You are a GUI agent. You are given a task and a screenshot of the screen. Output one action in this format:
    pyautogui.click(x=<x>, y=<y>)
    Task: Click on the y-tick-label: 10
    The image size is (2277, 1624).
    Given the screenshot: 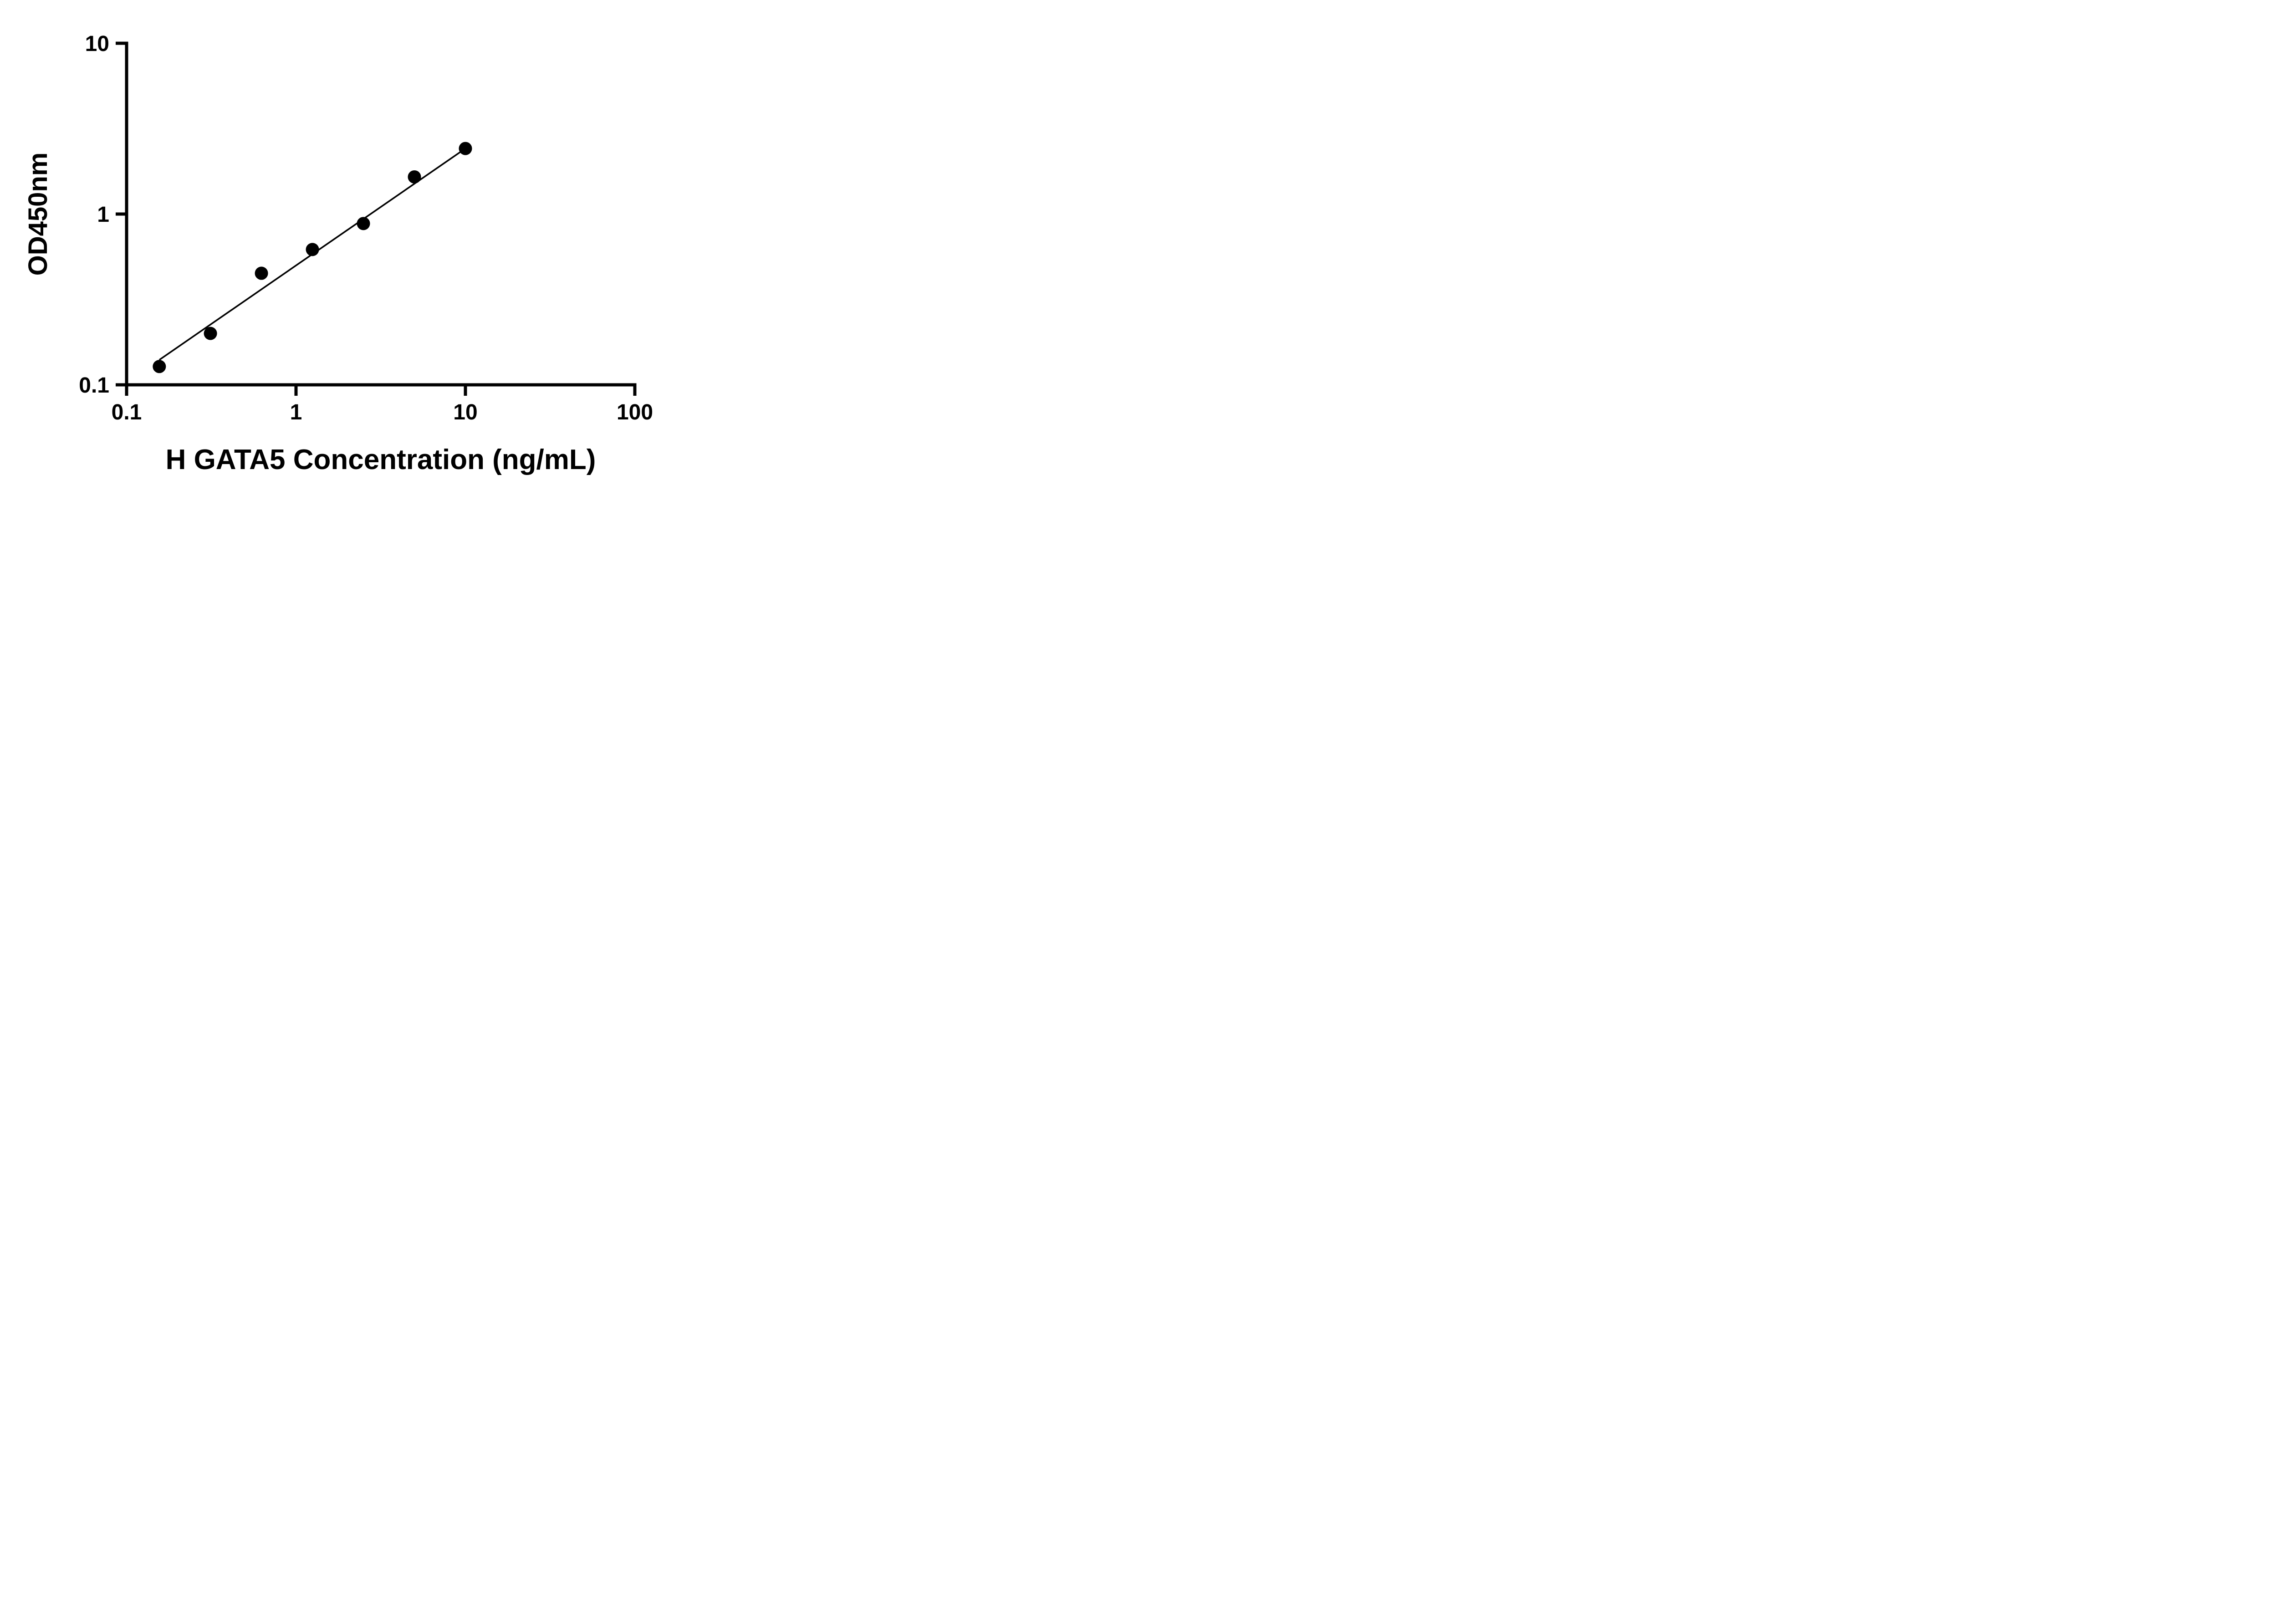 What is the action you would take?
    pyautogui.click(x=97, y=44)
    